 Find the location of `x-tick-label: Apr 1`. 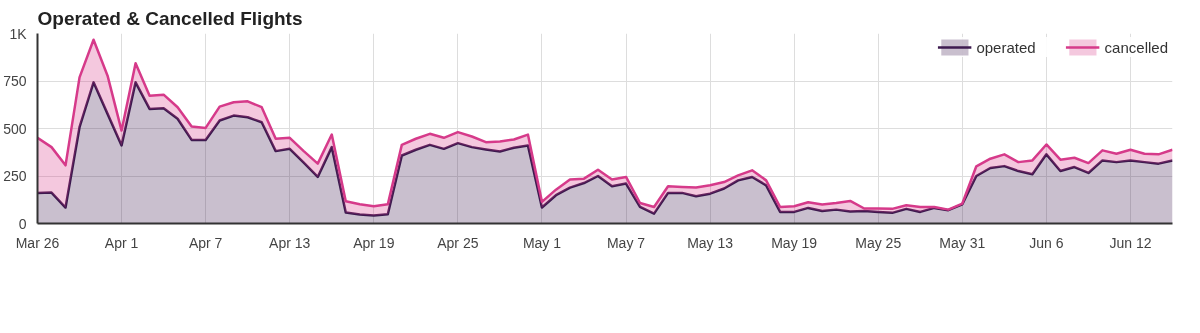

x-tick-label: Apr 1 is located at coordinates (121, 242).